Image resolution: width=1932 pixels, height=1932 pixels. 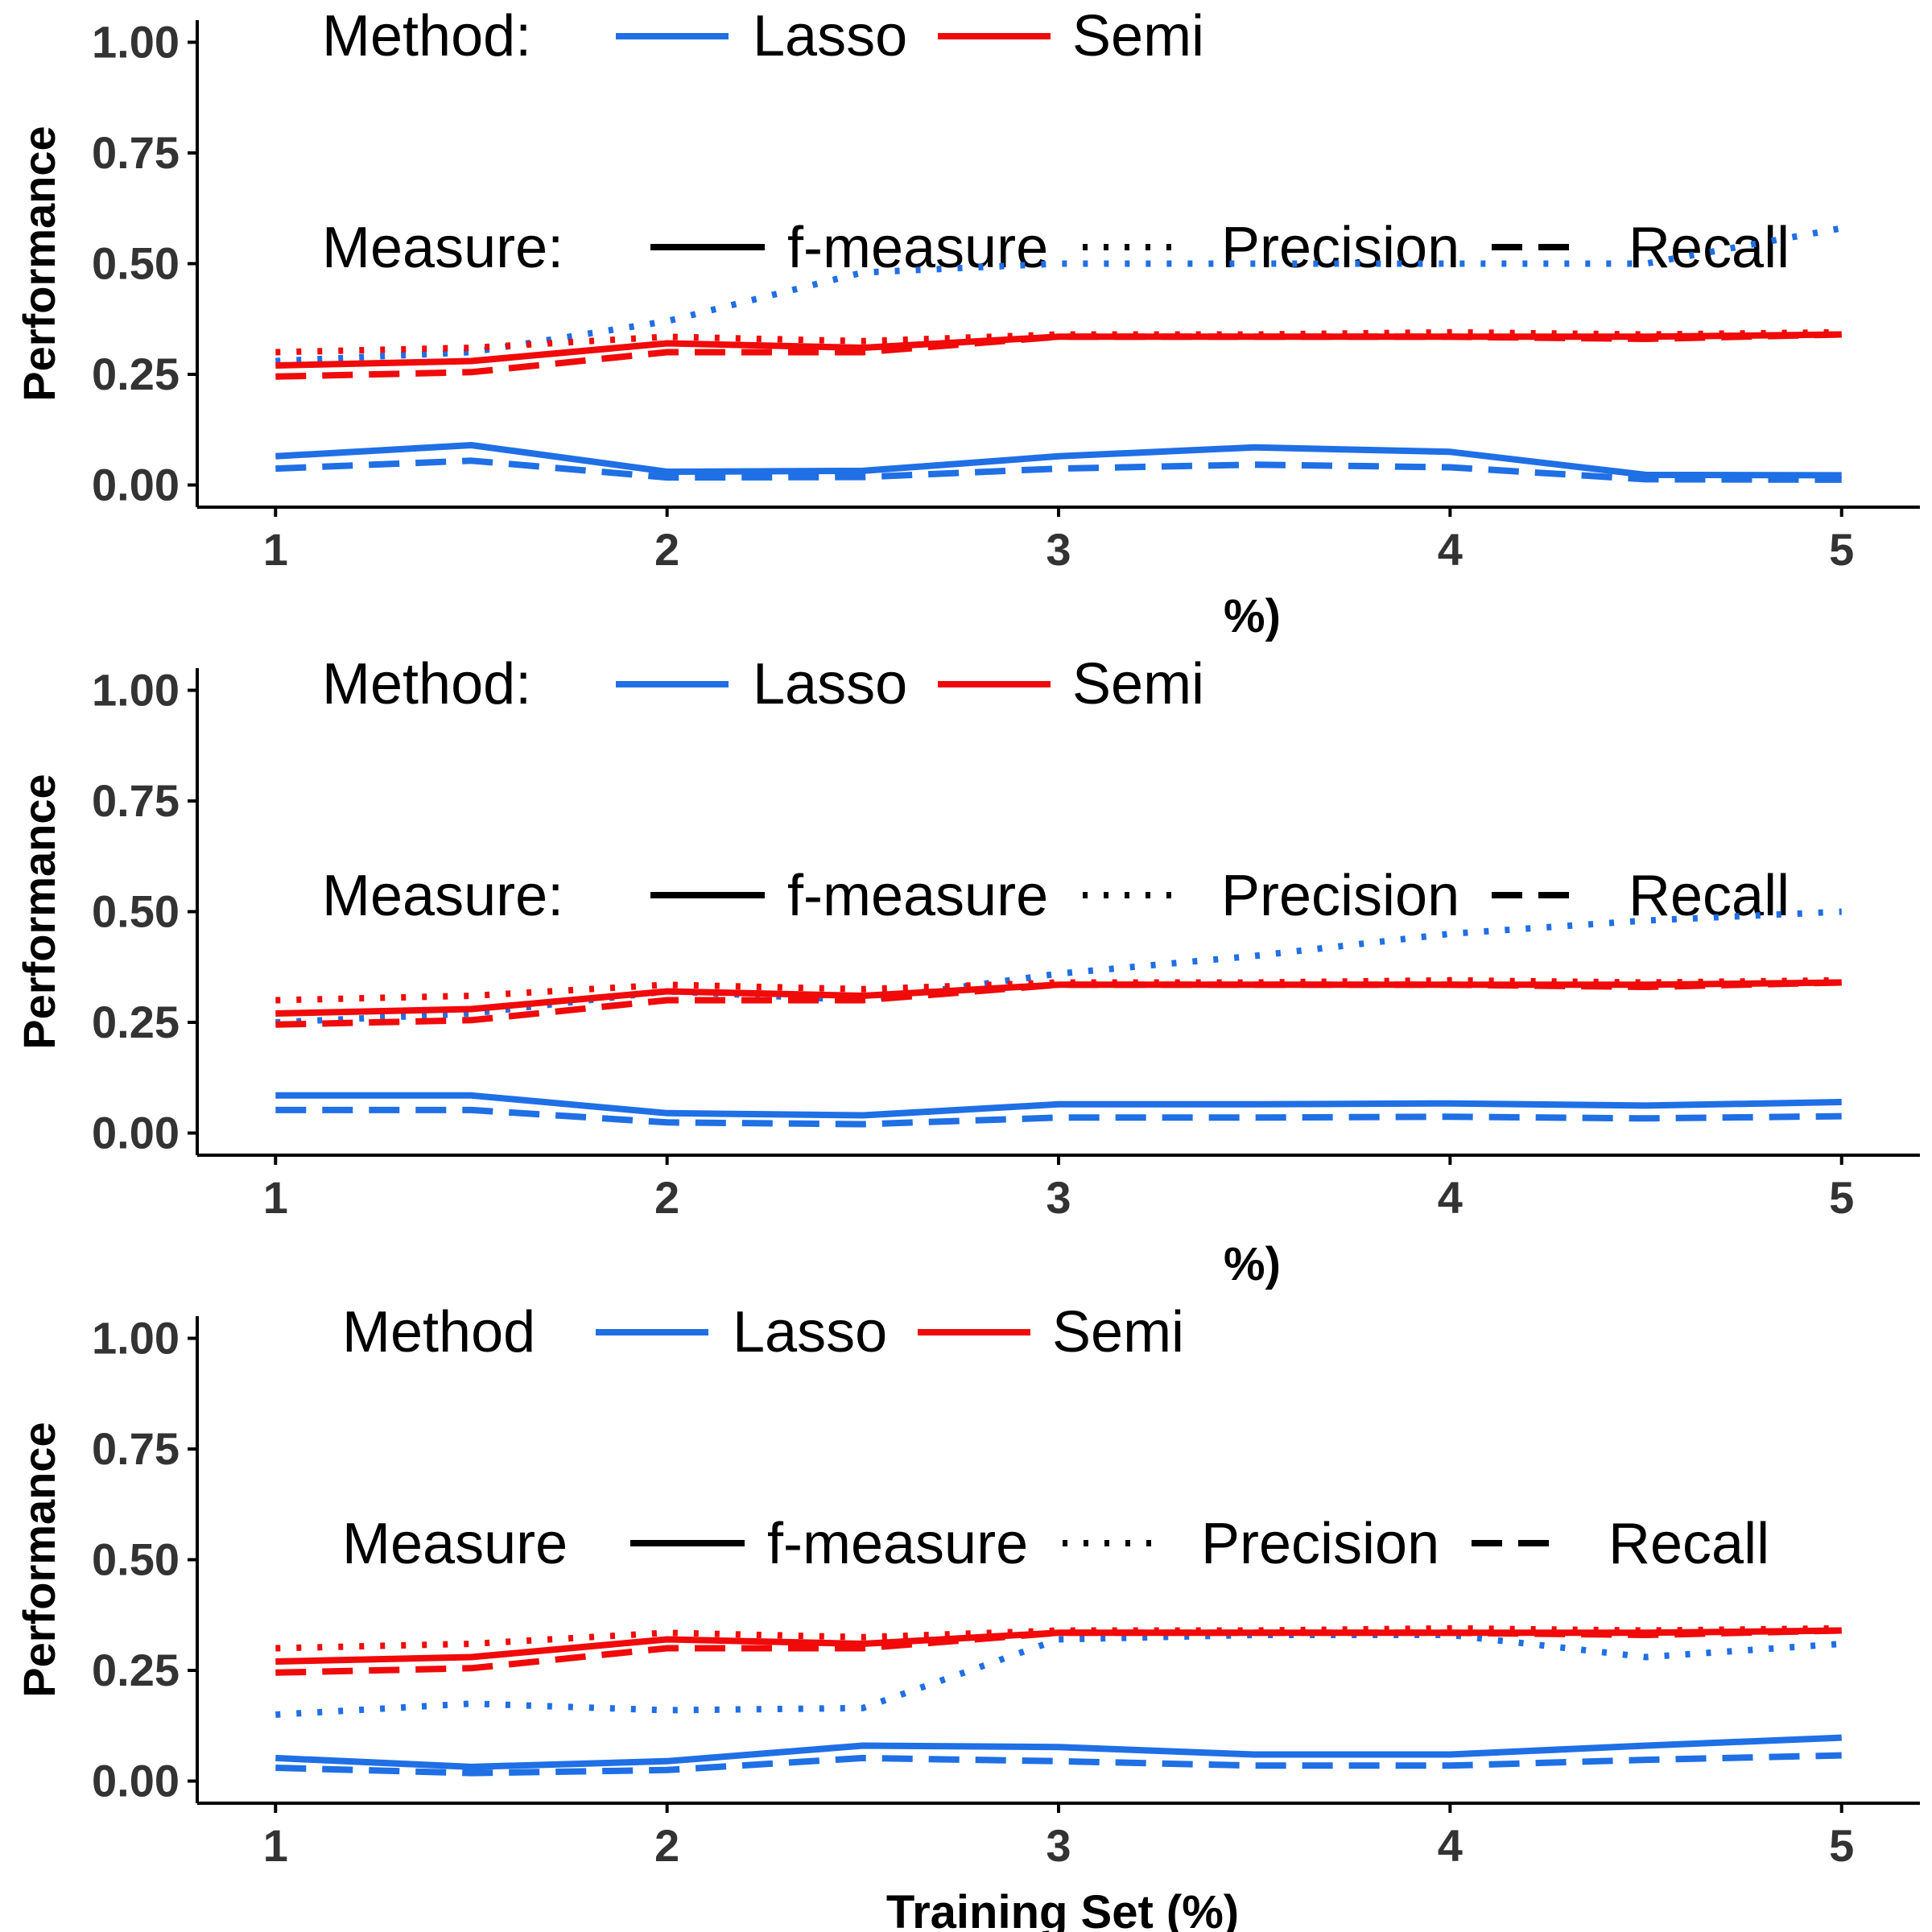 What do you see at coordinates (455, 1544) in the screenshot?
I see `legend-measure-title: Measure` at bounding box center [455, 1544].